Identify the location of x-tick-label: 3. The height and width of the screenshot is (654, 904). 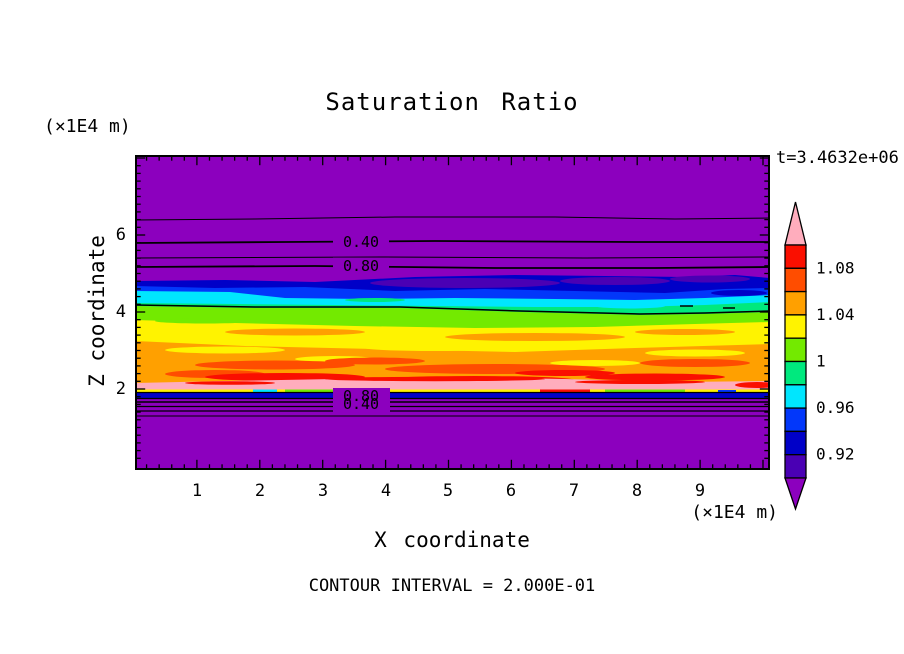
(323, 491).